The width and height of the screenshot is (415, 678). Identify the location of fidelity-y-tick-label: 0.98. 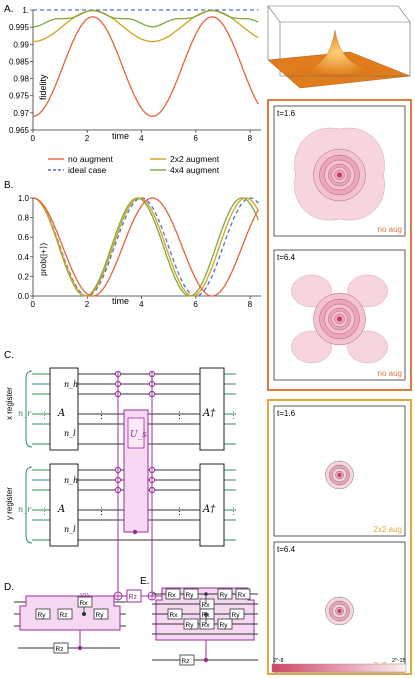
(21, 79).